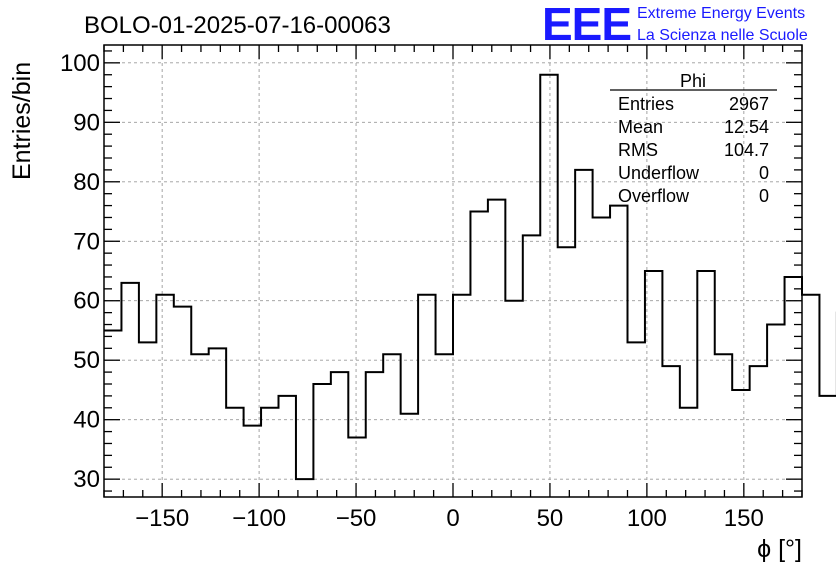 This screenshot has width=836, height=572. Describe the element at coordinates (646, 104) in the screenshot. I see `stats-label-entries: Entries` at that location.